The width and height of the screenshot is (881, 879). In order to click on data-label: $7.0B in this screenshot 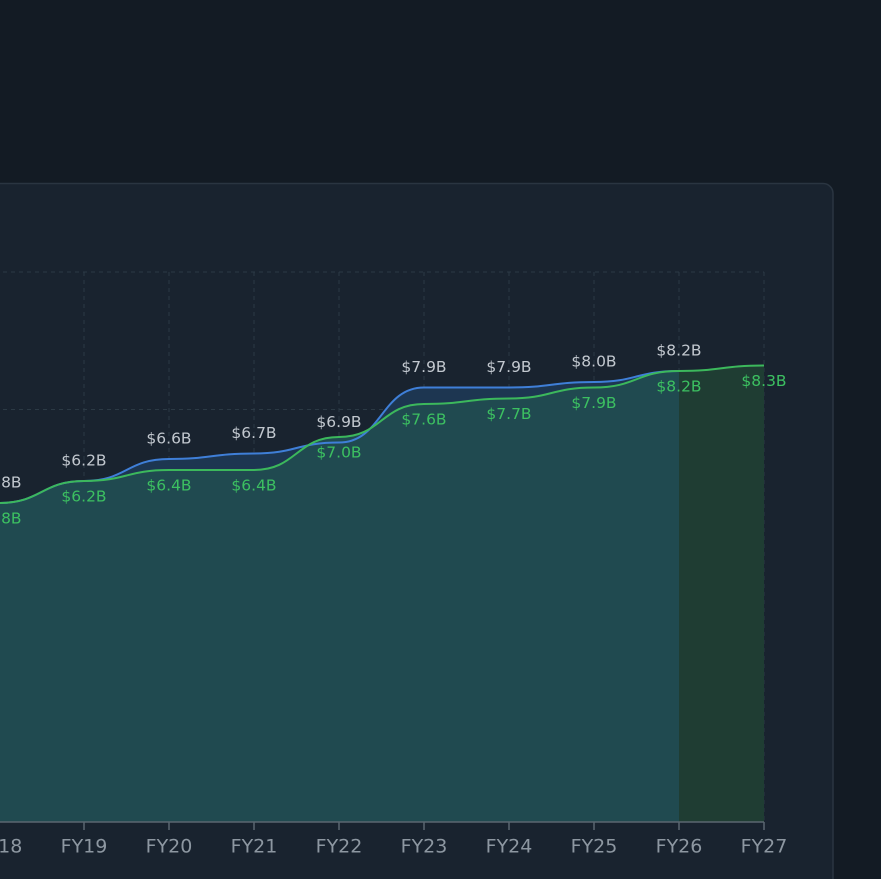, I will do `click(338, 453)`.